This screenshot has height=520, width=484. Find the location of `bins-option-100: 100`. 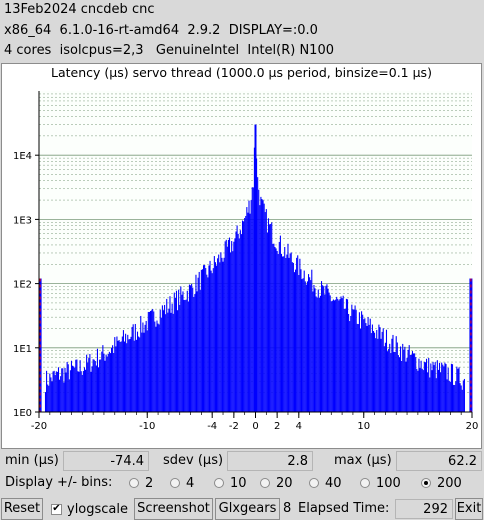

bins-option-100: 100 is located at coordinates (380, 483).